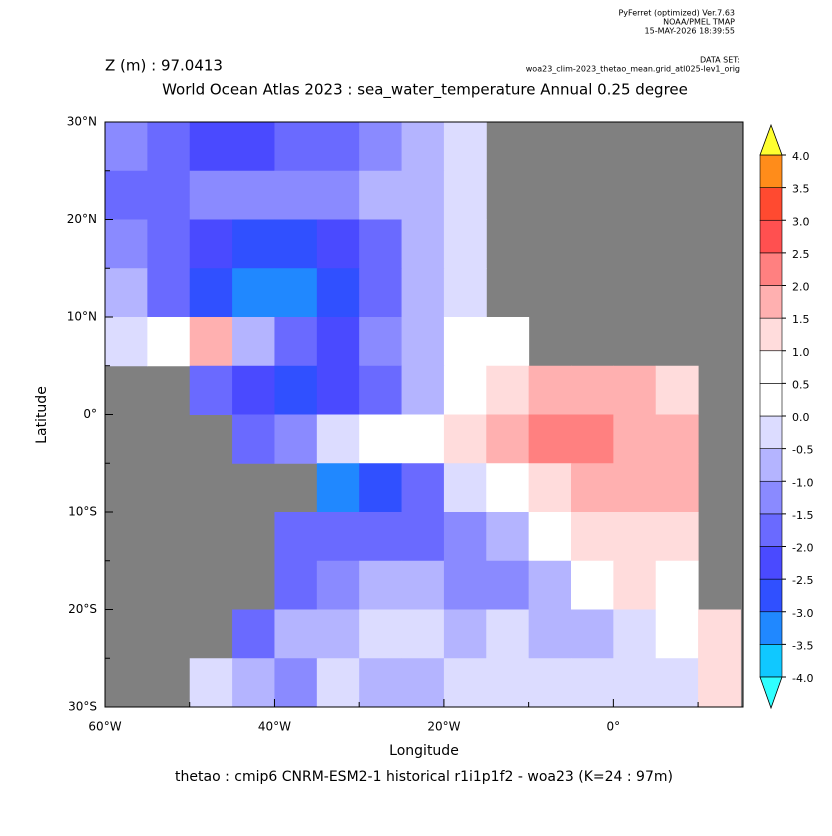 The image size is (832, 836). I want to click on x-tick-label: 20°W, so click(443, 727).